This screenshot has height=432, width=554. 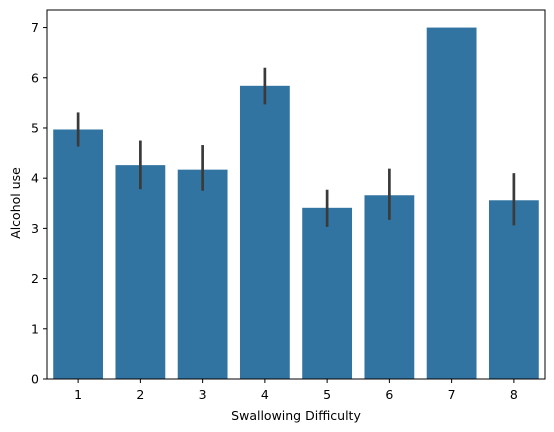 What do you see at coordinates (389, 394) in the screenshot?
I see `x-tick-label: 6` at bounding box center [389, 394].